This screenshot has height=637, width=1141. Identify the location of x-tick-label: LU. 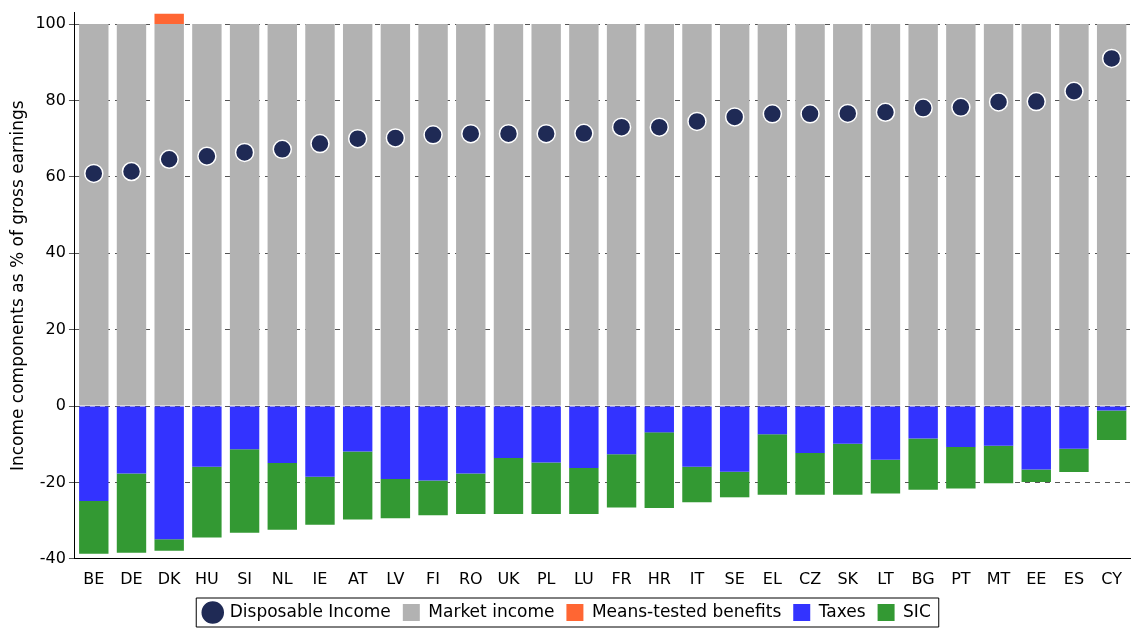
(583, 578).